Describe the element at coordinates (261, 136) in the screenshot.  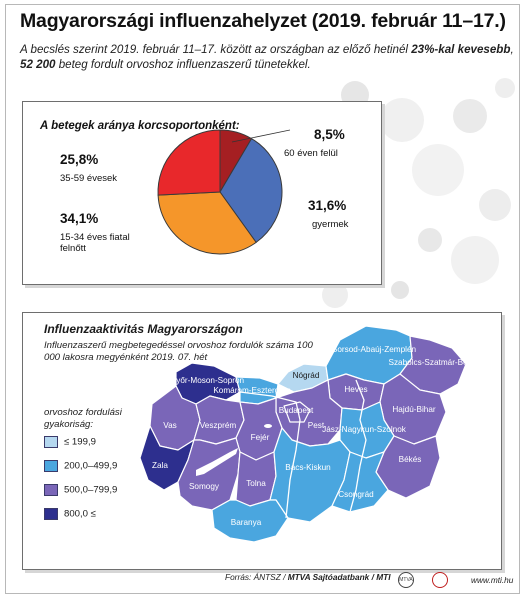
I see `pie-leader-line` at that location.